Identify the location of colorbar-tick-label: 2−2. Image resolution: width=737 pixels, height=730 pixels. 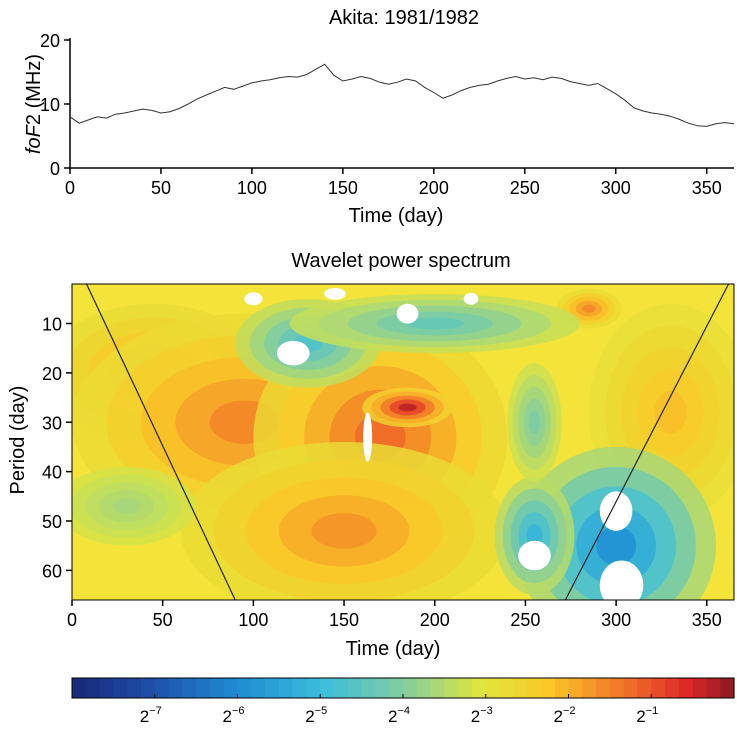
(564, 715).